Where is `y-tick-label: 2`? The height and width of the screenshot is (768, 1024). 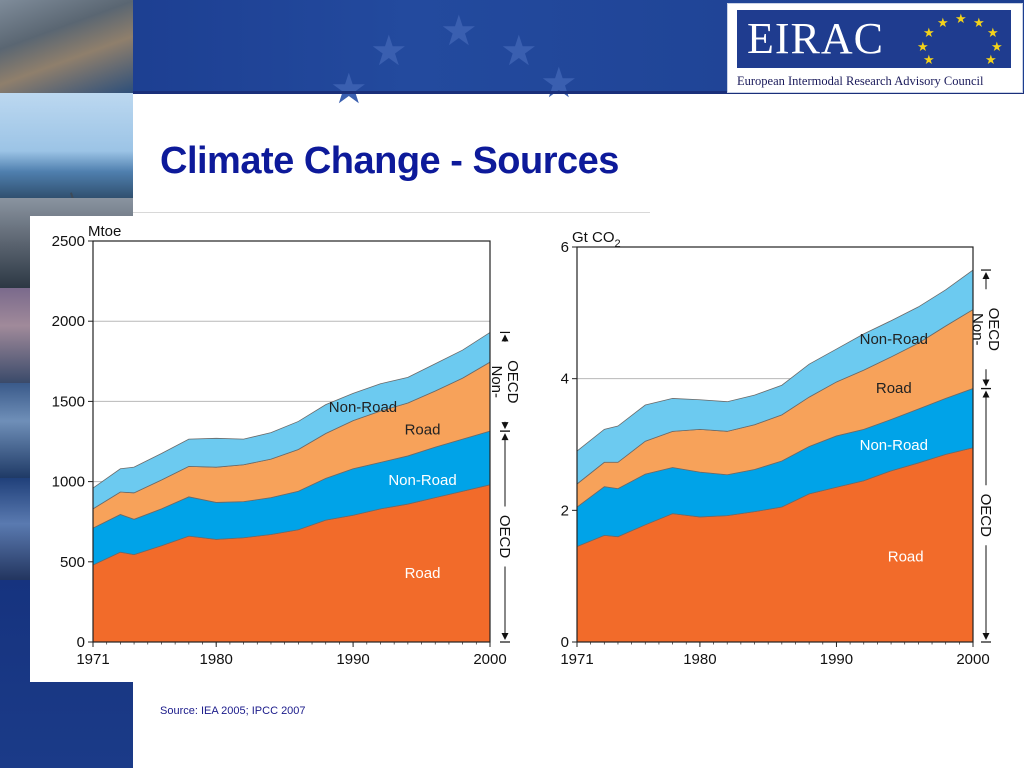 y-tick-label: 2 is located at coordinates (565, 510).